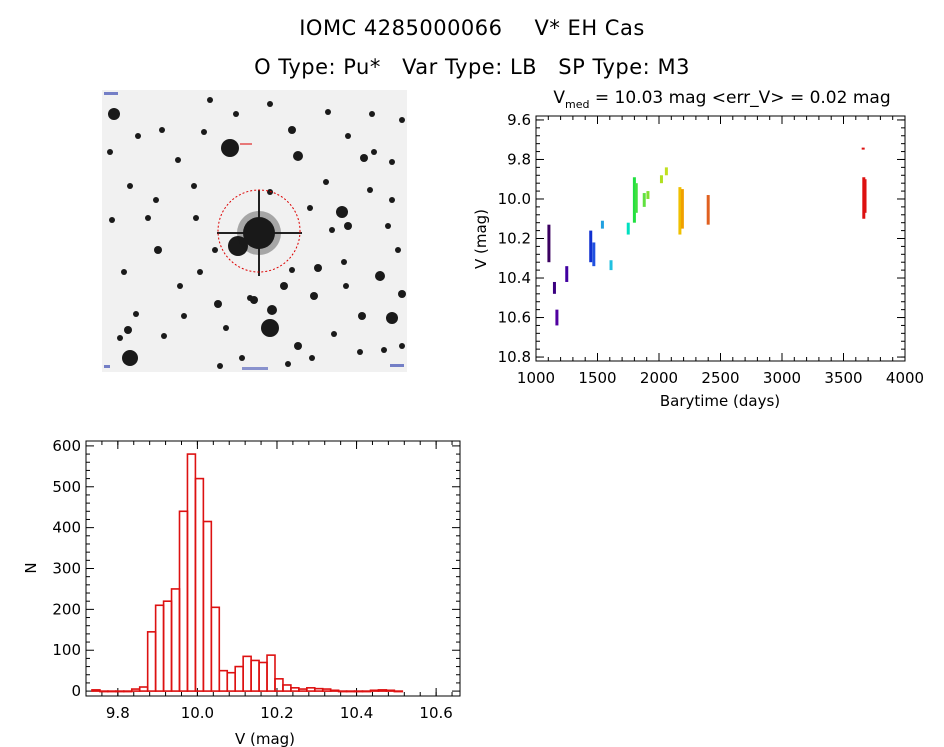 The image size is (944, 747). I want to click on hist-y-tick-label: 200, so click(66, 609).